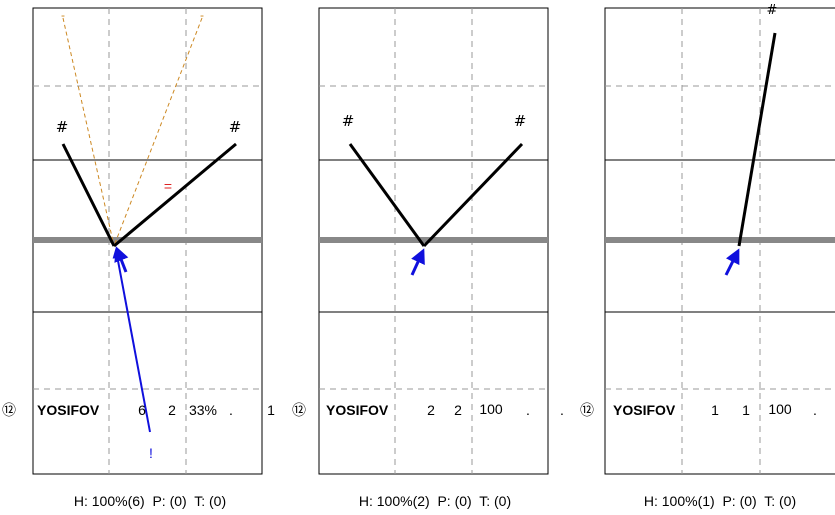 Image resolution: width=835 pixels, height=515 pixels. What do you see at coordinates (142, 410) in the screenshot?
I see `stat-value: 6` at bounding box center [142, 410].